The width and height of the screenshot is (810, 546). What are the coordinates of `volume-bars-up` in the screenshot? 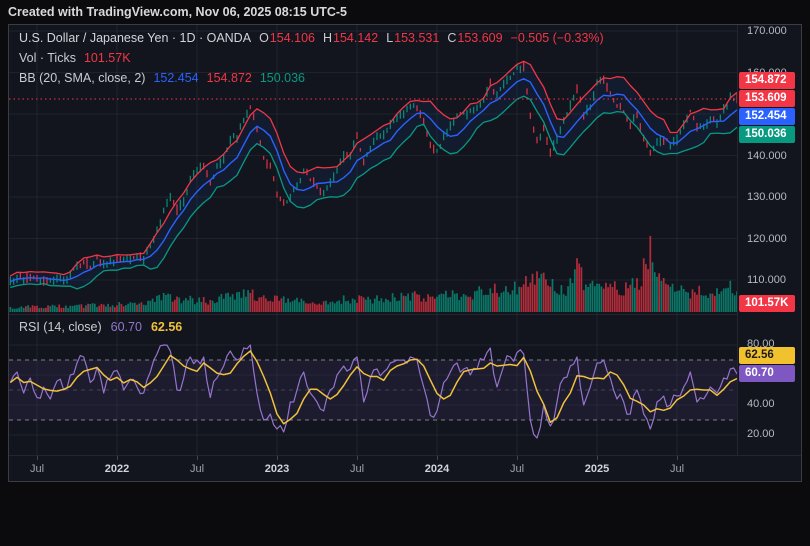 It's located at (373, 287).